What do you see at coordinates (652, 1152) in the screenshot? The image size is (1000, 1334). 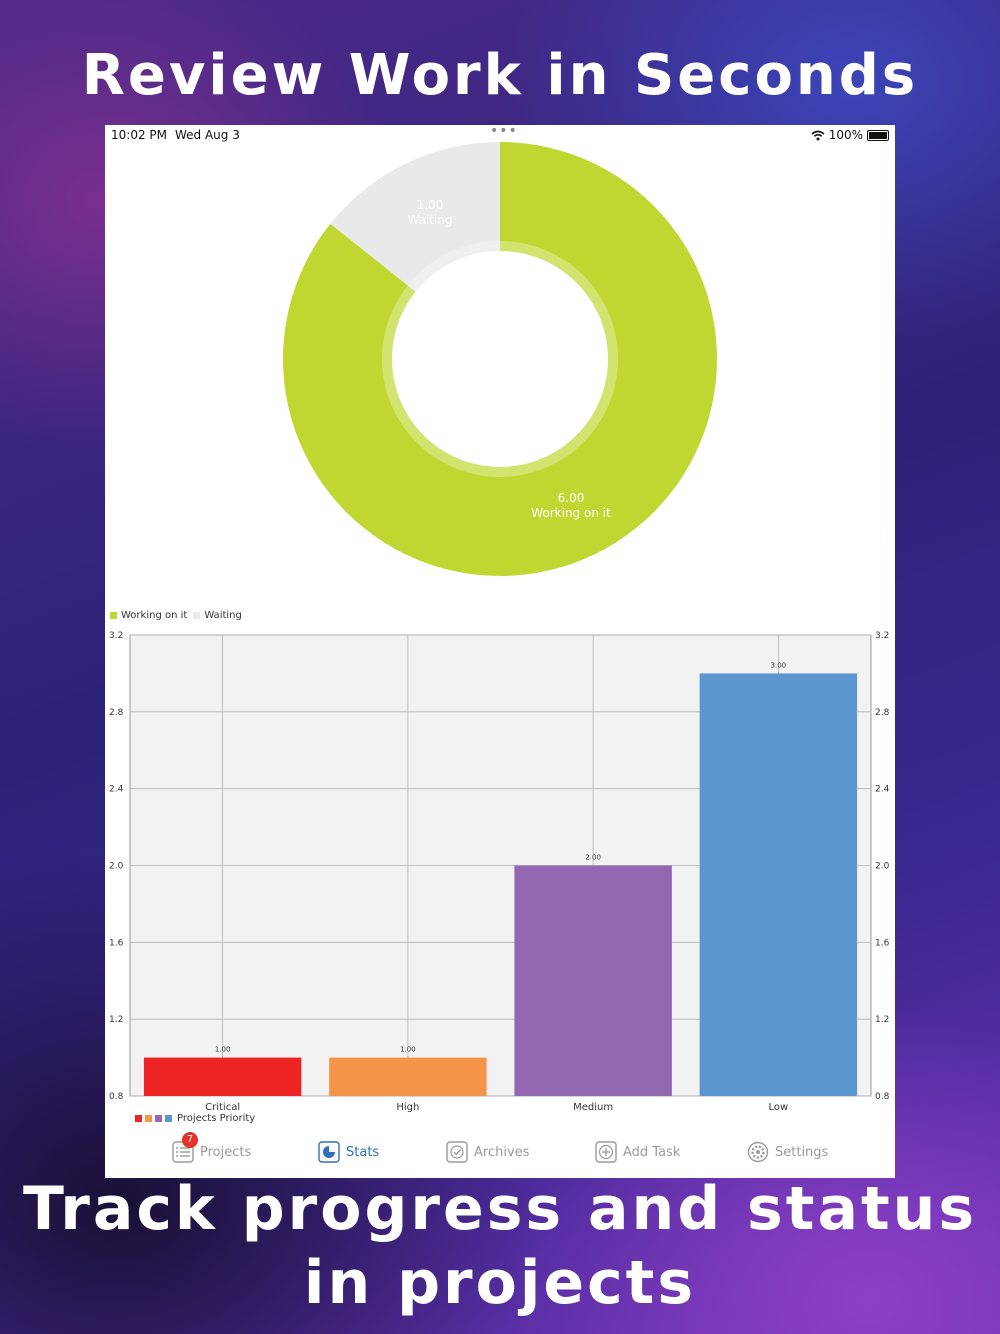 I see `tab-add-task-label: Add Task` at bounding box center [652, 1152].